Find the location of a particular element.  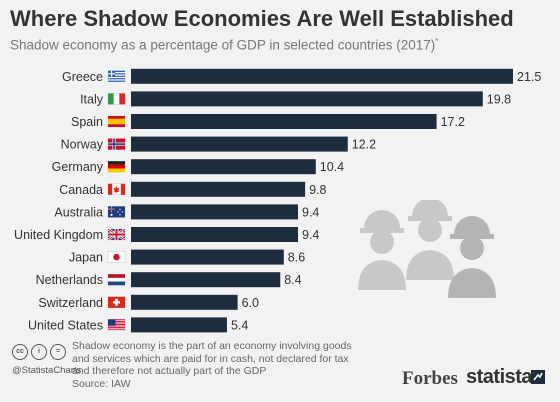

italy-flag-icon is located at coordinates (116, 99).